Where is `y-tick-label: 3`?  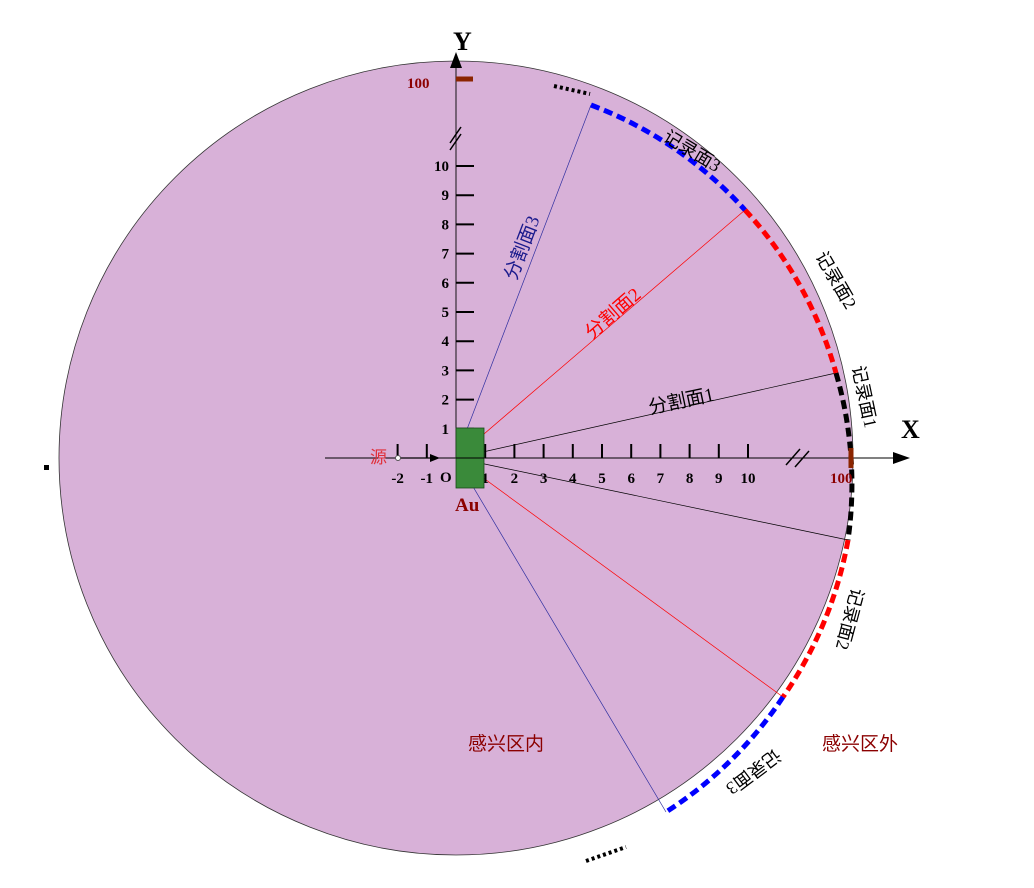
y-tick-label: 3 is located at coordinates (446, 371).